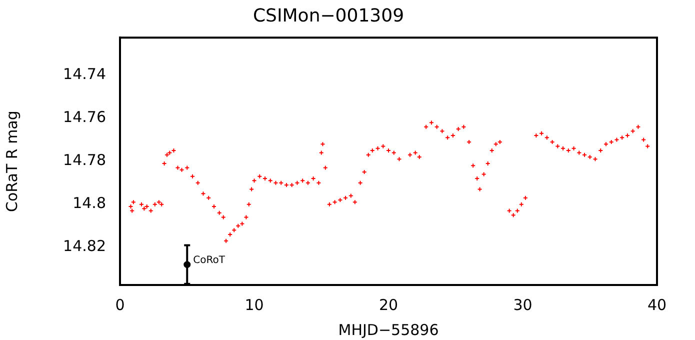 Image resolution: width=695 pixels, height=340 pixels. I want to click on x-tick-label: 0, so click(120, 305).